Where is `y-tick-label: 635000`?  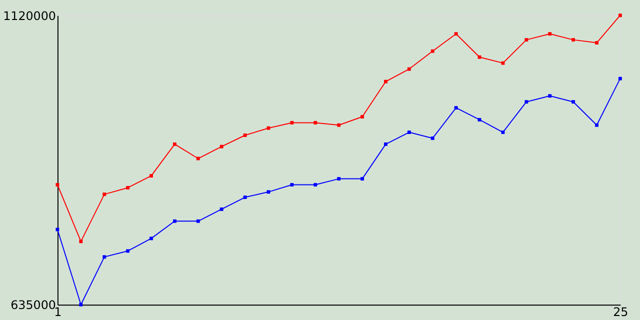
y-tick-label: 635000 is located at coordinates (33, 305).